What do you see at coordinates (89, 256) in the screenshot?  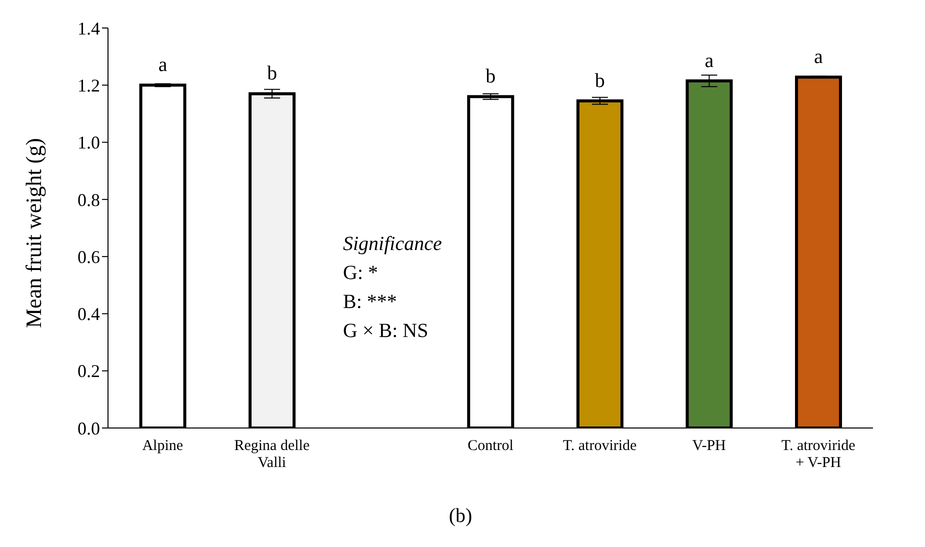 I see `y-tick-label: 0.6` at bounding box center [89, 256].